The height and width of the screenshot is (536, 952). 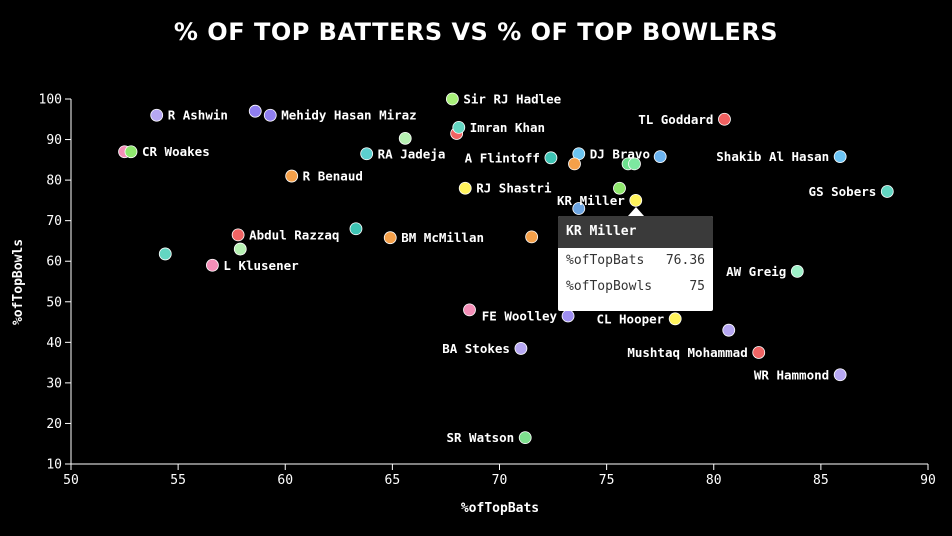 What do you see at coordinates (476, 348) in the screenshot?
I see `point-label: BA Stokes` at bounding box center [476, 348].